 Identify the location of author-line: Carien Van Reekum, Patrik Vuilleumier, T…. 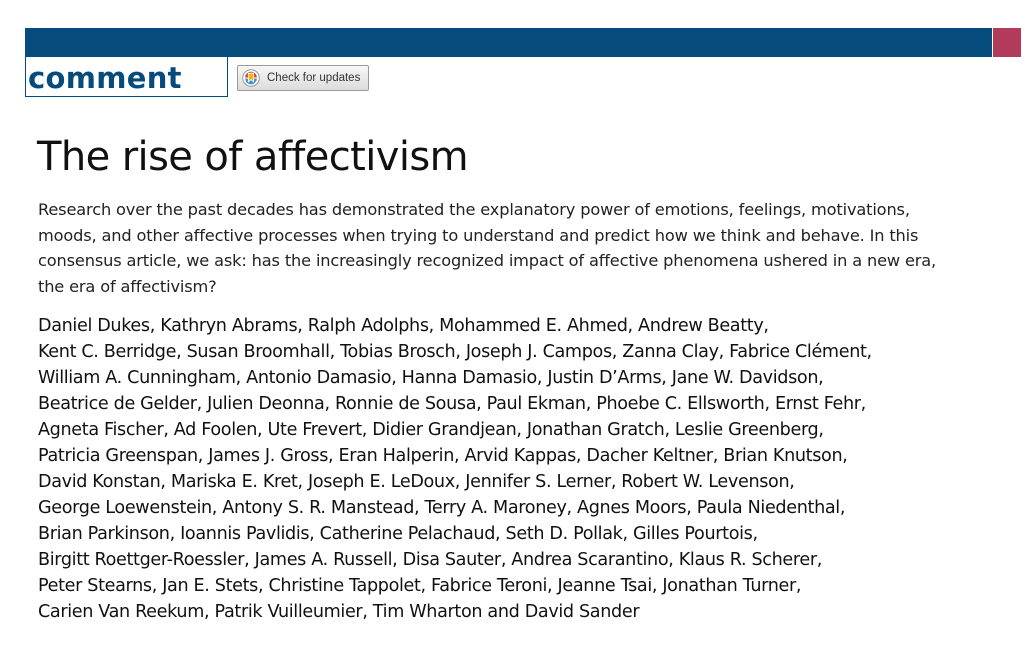
(339, 612).